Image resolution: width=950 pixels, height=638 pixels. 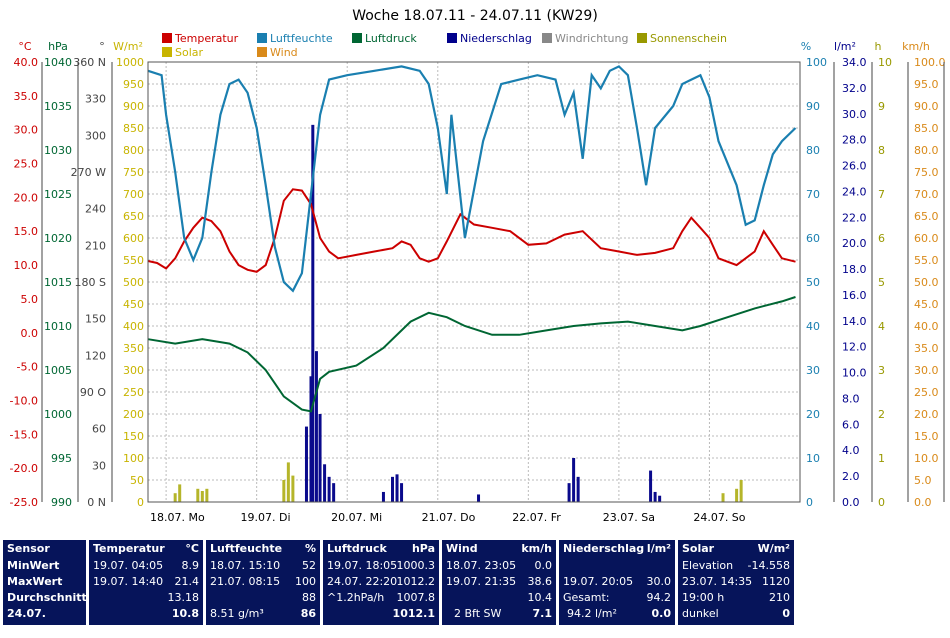 What do you see at coordinates (61, 458) in the screenshot?
I see `y-tick-label: 995` at bounding box center [61, 458].